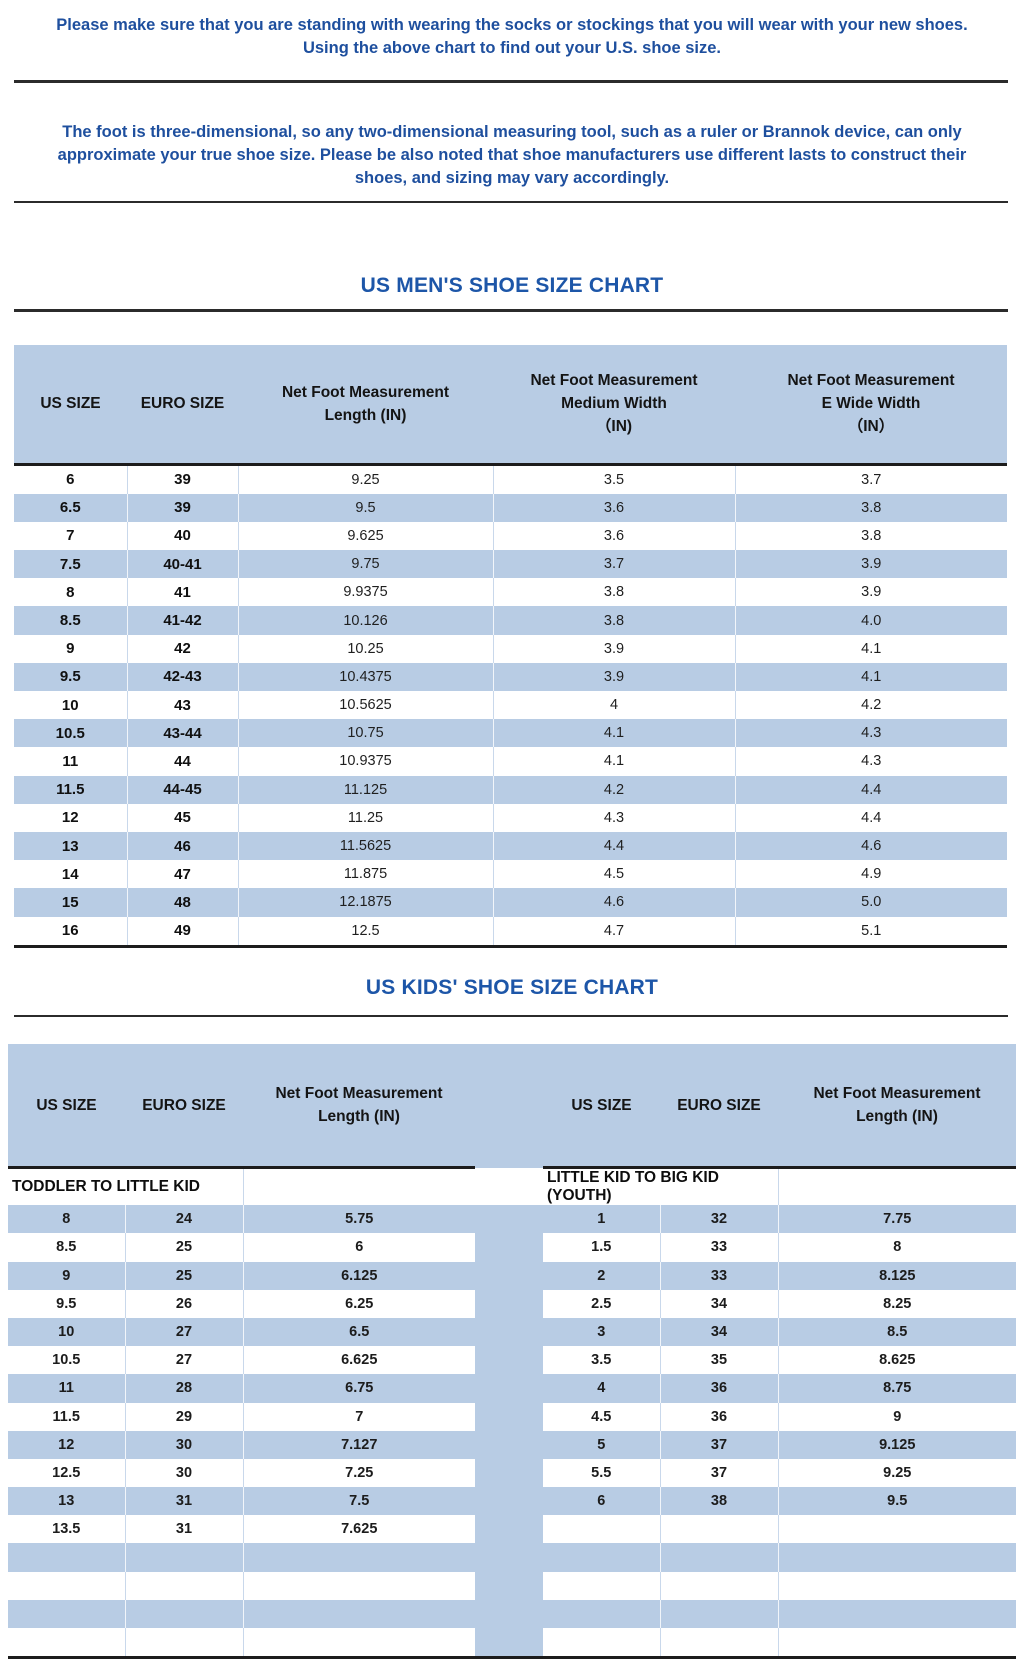 Image resolution: width=1024 pixels, height=1668 pixels. What do you see at coordinates (66, 1275) in the screenshot?
I see `size-cell: 9` at bounding box center [66, 1275].